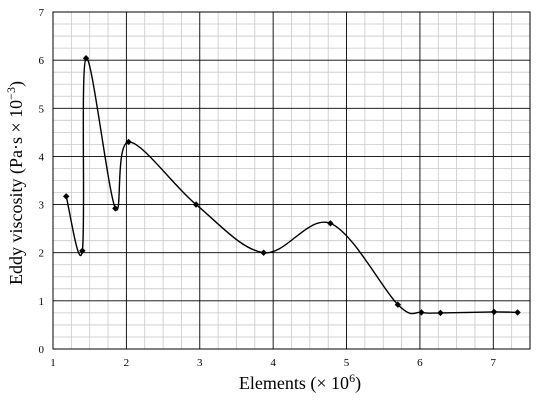 This screenshot has width=550, height=401. I want to click on x-tick-label: 1, so click(53, 363).